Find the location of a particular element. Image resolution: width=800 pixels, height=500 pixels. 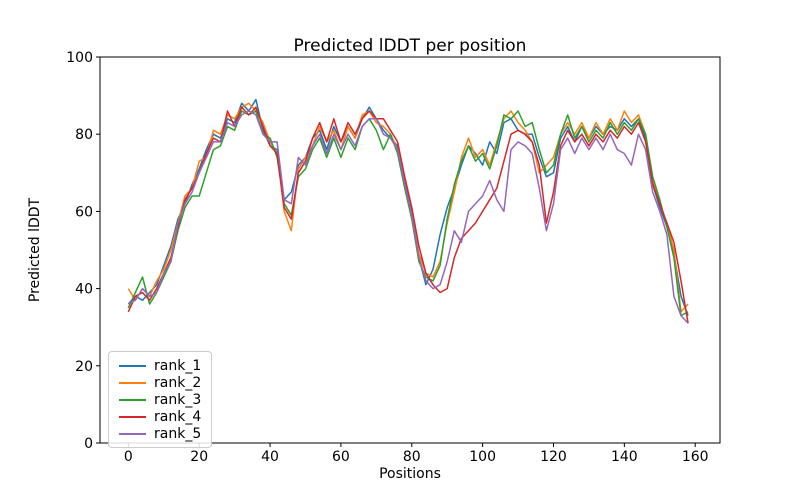

x-tick-label: 140 is located at coordinates (624, 457).